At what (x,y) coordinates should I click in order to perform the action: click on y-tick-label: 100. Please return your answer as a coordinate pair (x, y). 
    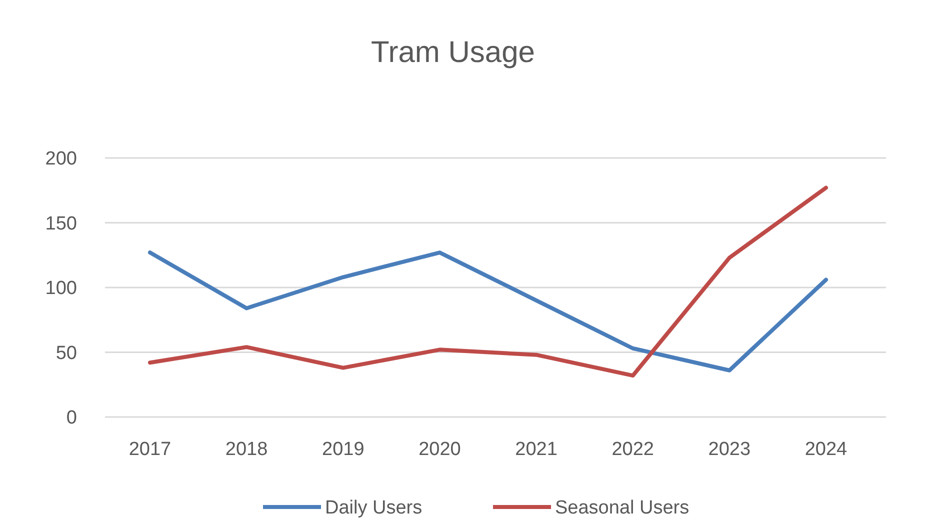
    Looking at the image, I should click on (61, 289).